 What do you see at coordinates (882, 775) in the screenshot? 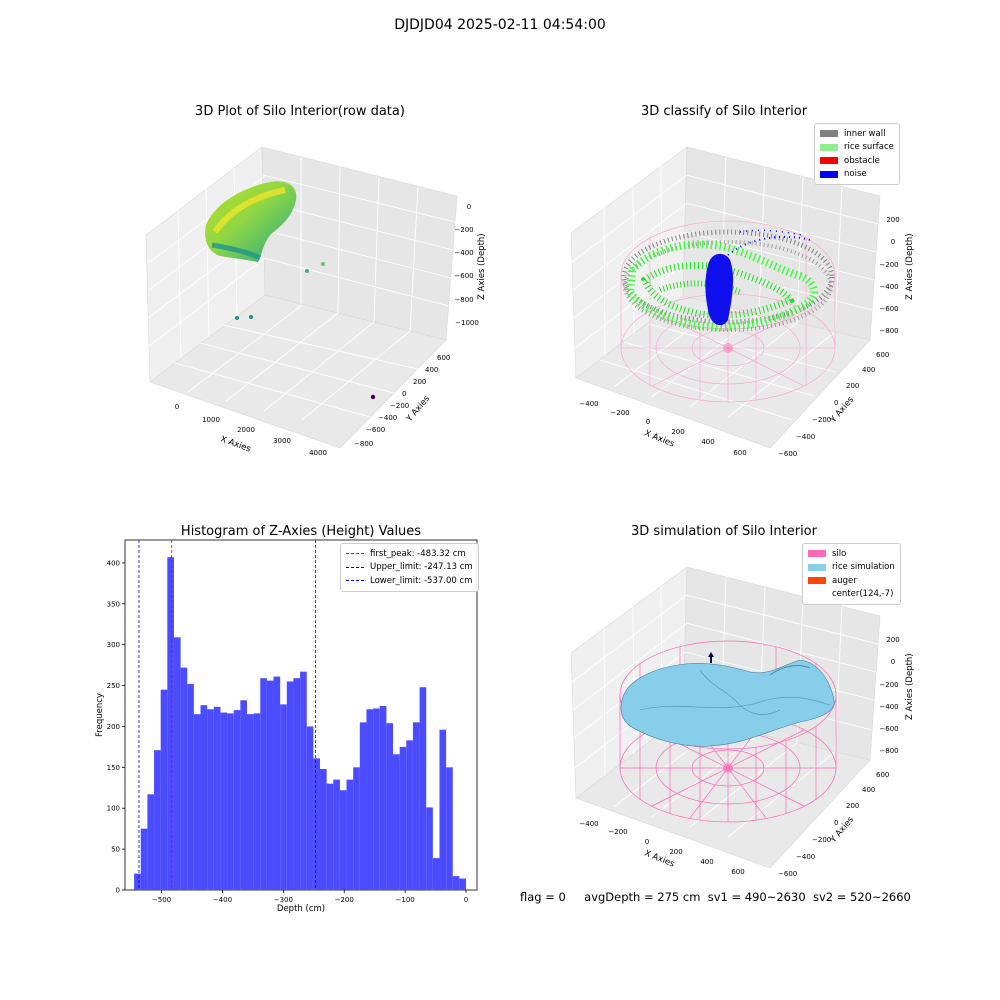
I see `simulation-ytick: 600` at bounding box center [882, 775].